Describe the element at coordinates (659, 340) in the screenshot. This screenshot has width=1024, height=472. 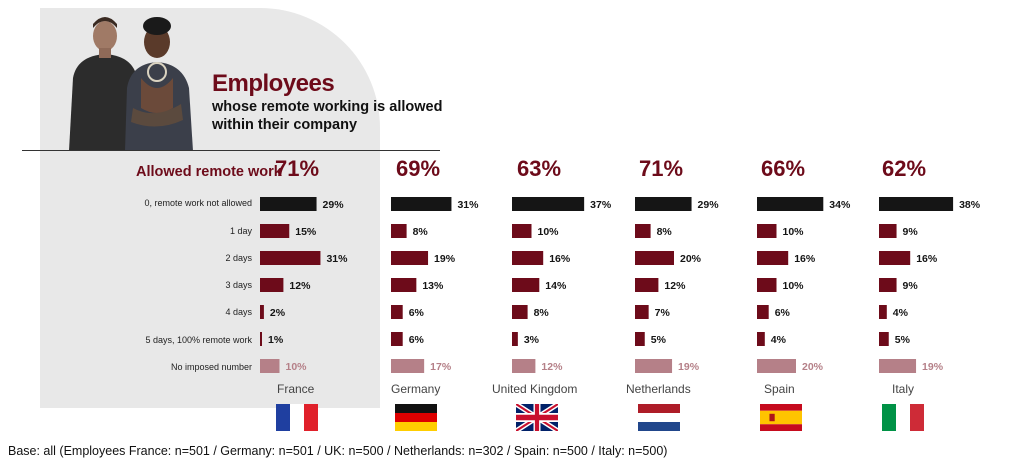
I see `data-label-netherlands: 5%` at that location.